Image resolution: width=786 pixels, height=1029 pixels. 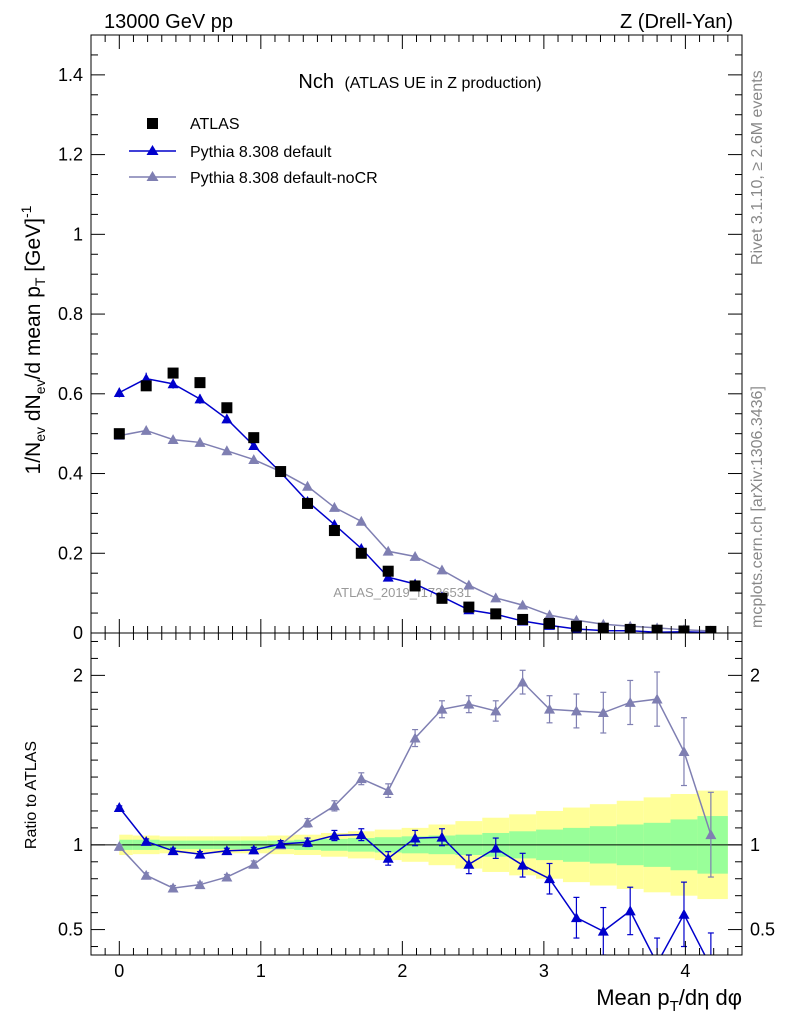 I want to click on ytick-label: 0.8, so click(x=70, y=314).